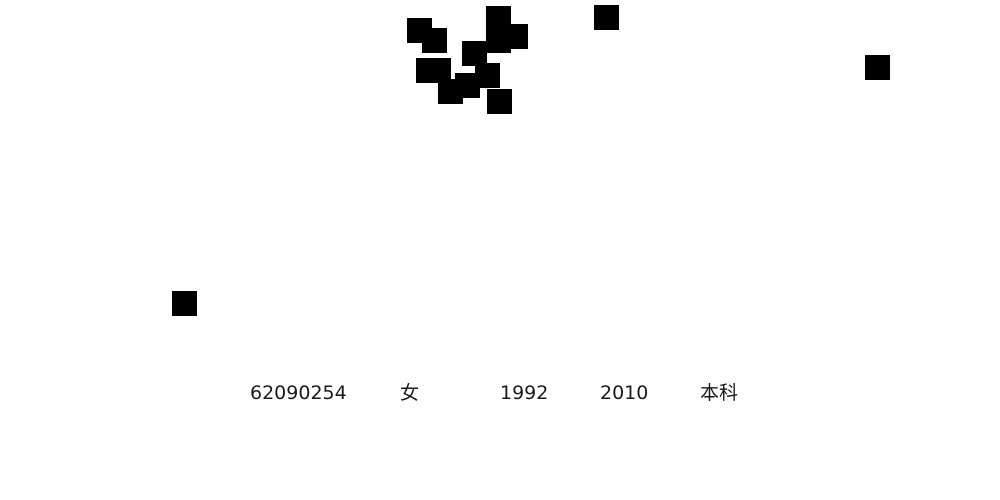  What do you see at coordinates (524, 393) in the screenshot?
I see `birth-year: 1992` at bounding box center [524, 393].